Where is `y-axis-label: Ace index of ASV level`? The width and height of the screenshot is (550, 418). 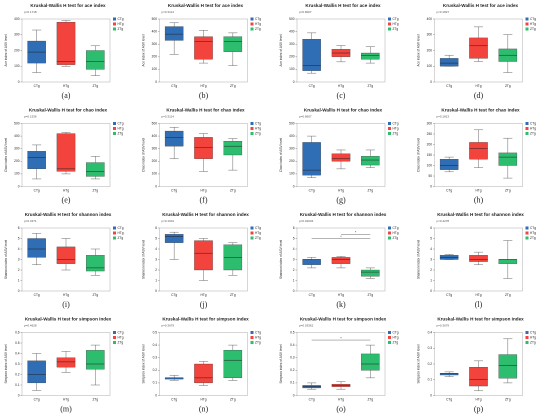
y-axis-label: Ace index of ASV level is located at coordinates (143, 50).